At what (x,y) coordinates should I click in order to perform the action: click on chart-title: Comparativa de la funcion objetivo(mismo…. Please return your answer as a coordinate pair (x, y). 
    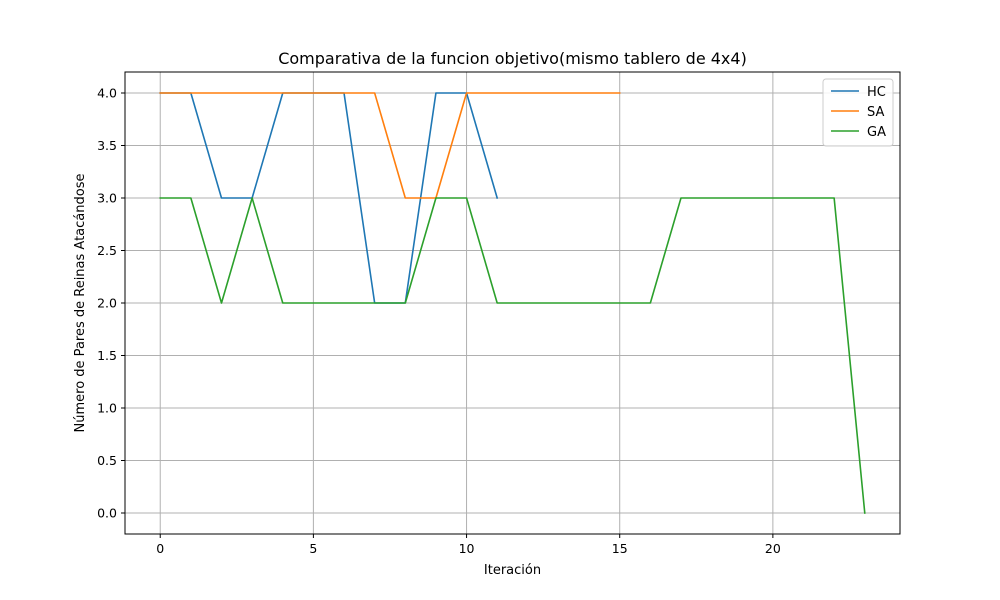
    Looking at the image, I should click on (512, 58).